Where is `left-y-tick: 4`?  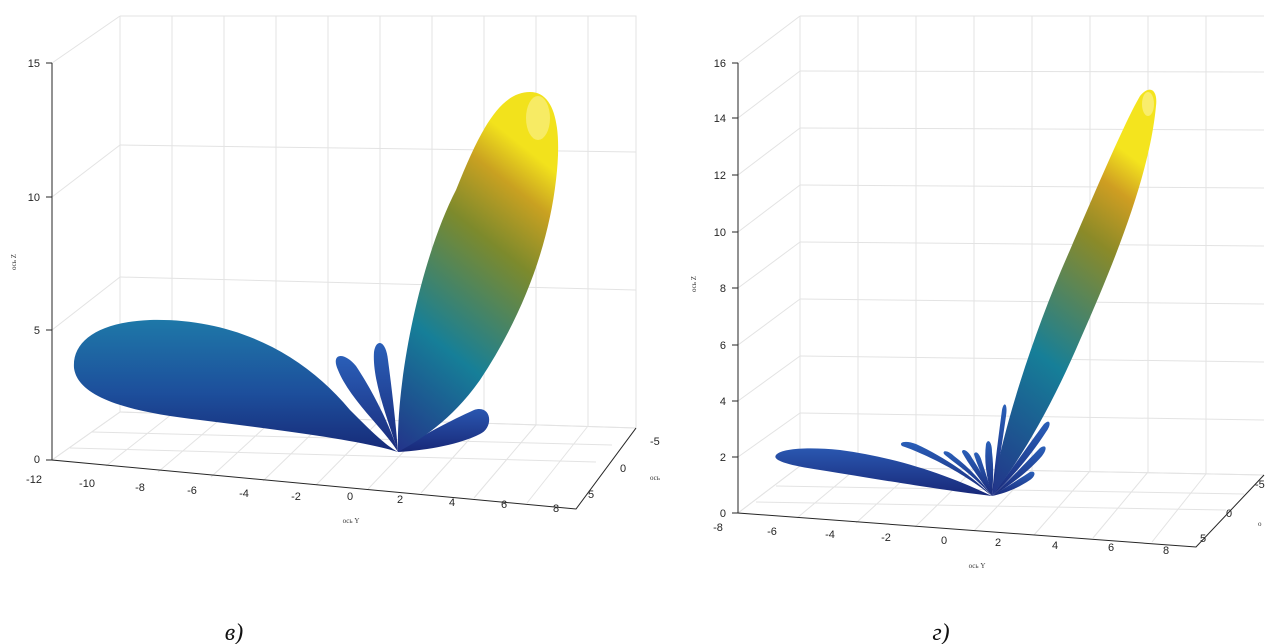 left-y-tick: 4 is located at coordinates (452, 503).